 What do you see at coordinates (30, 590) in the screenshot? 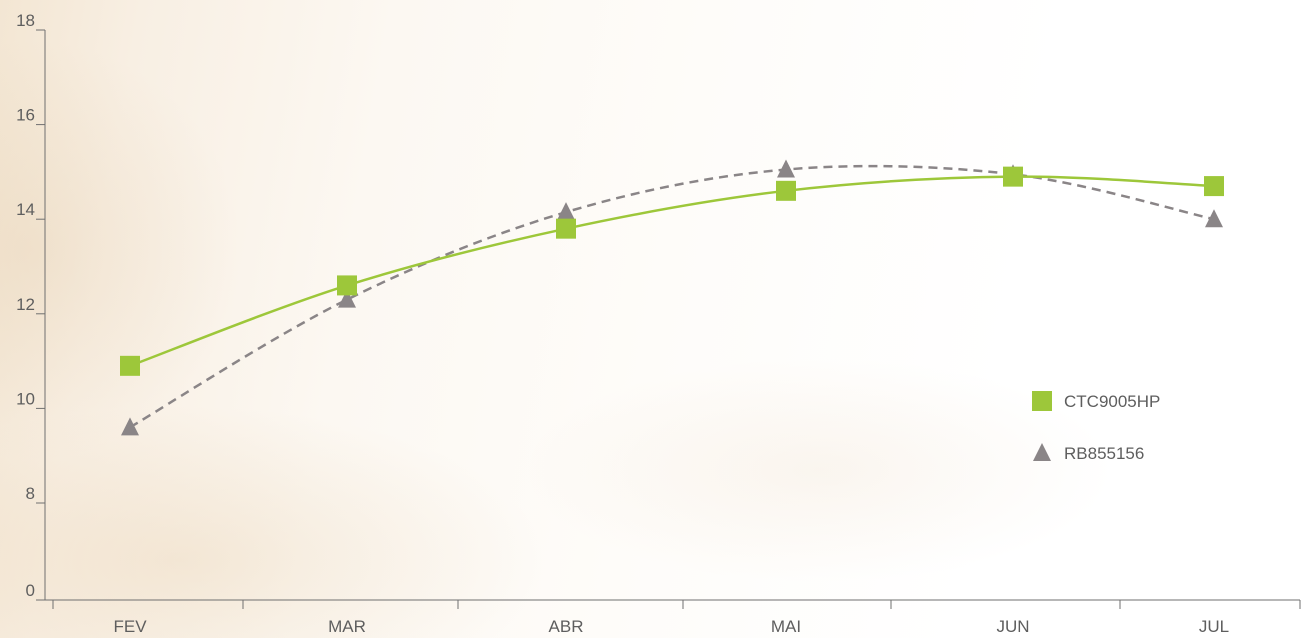
I see `y-tick-label: 0` at bounding box center [30, 590].